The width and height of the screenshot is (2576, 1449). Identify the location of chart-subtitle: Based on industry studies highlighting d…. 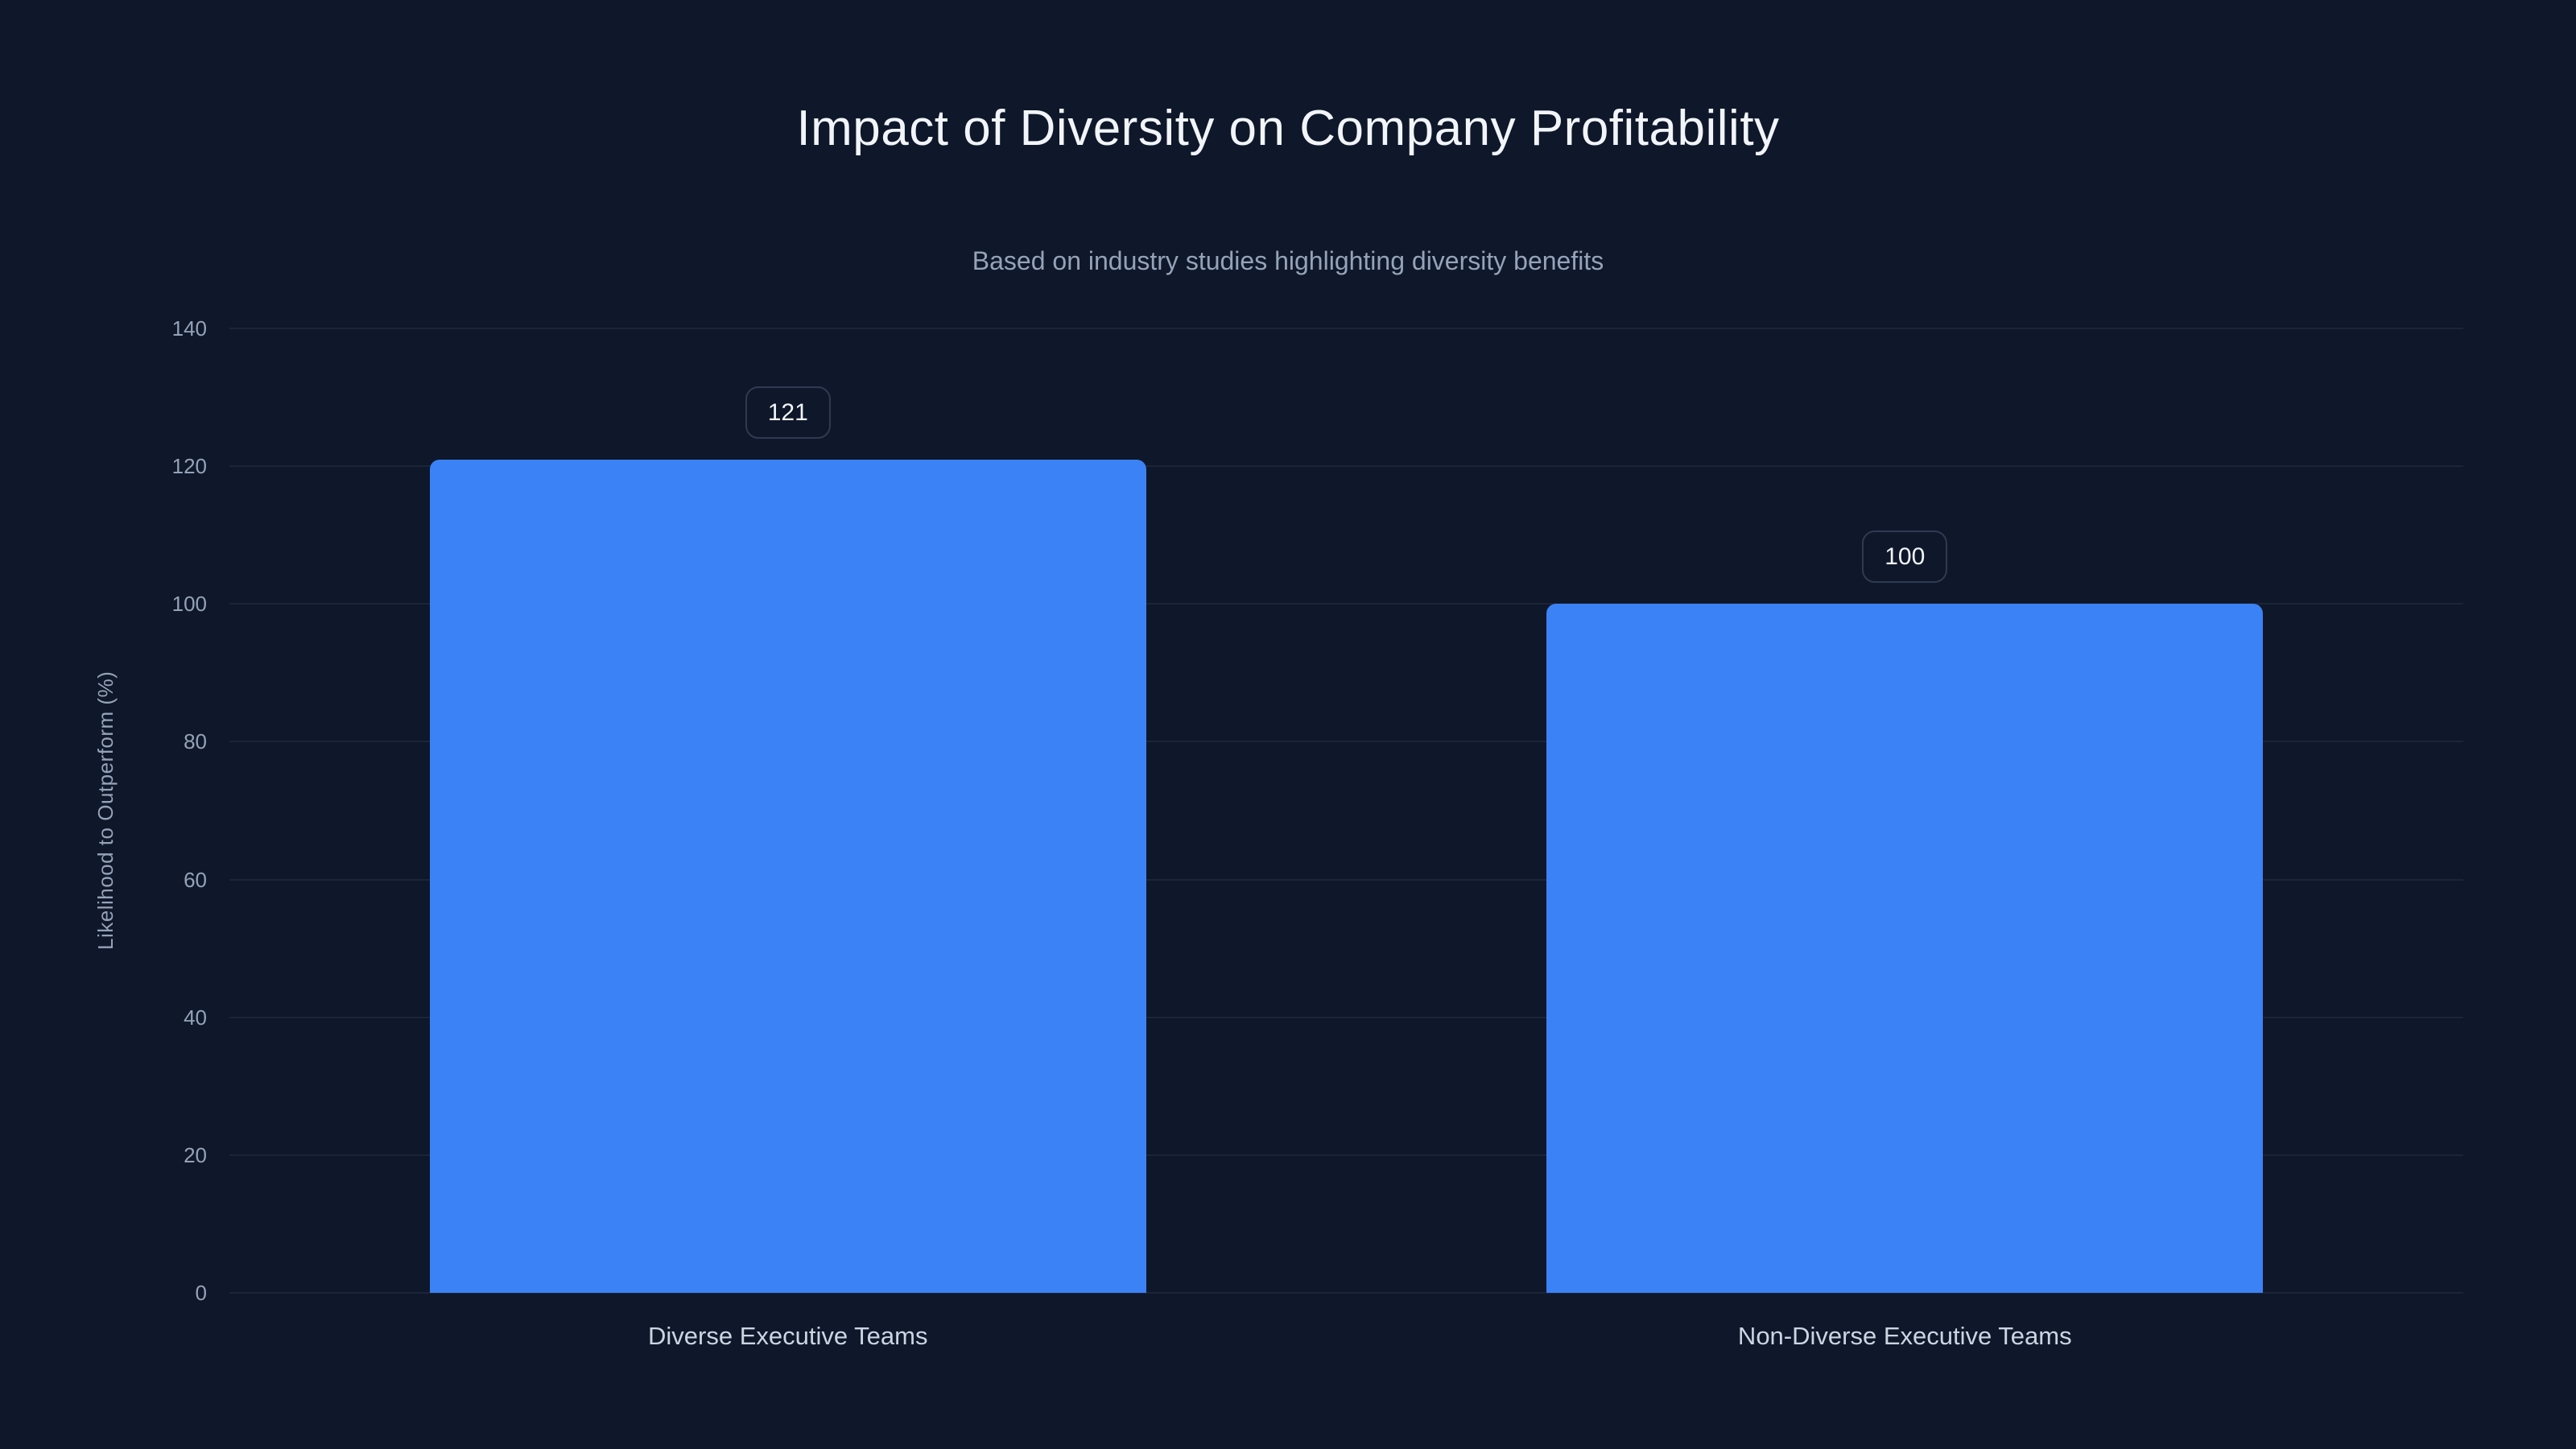
(1288, 260).